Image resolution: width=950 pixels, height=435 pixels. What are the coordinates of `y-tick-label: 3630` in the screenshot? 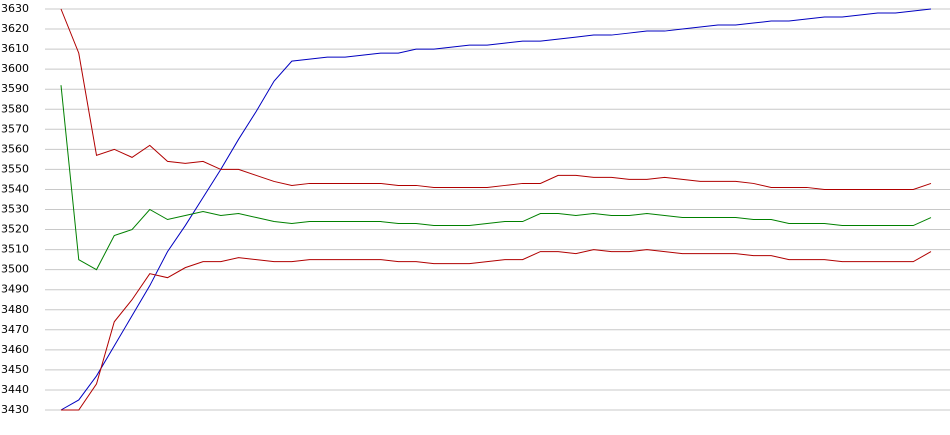 It's located at (15, 8).